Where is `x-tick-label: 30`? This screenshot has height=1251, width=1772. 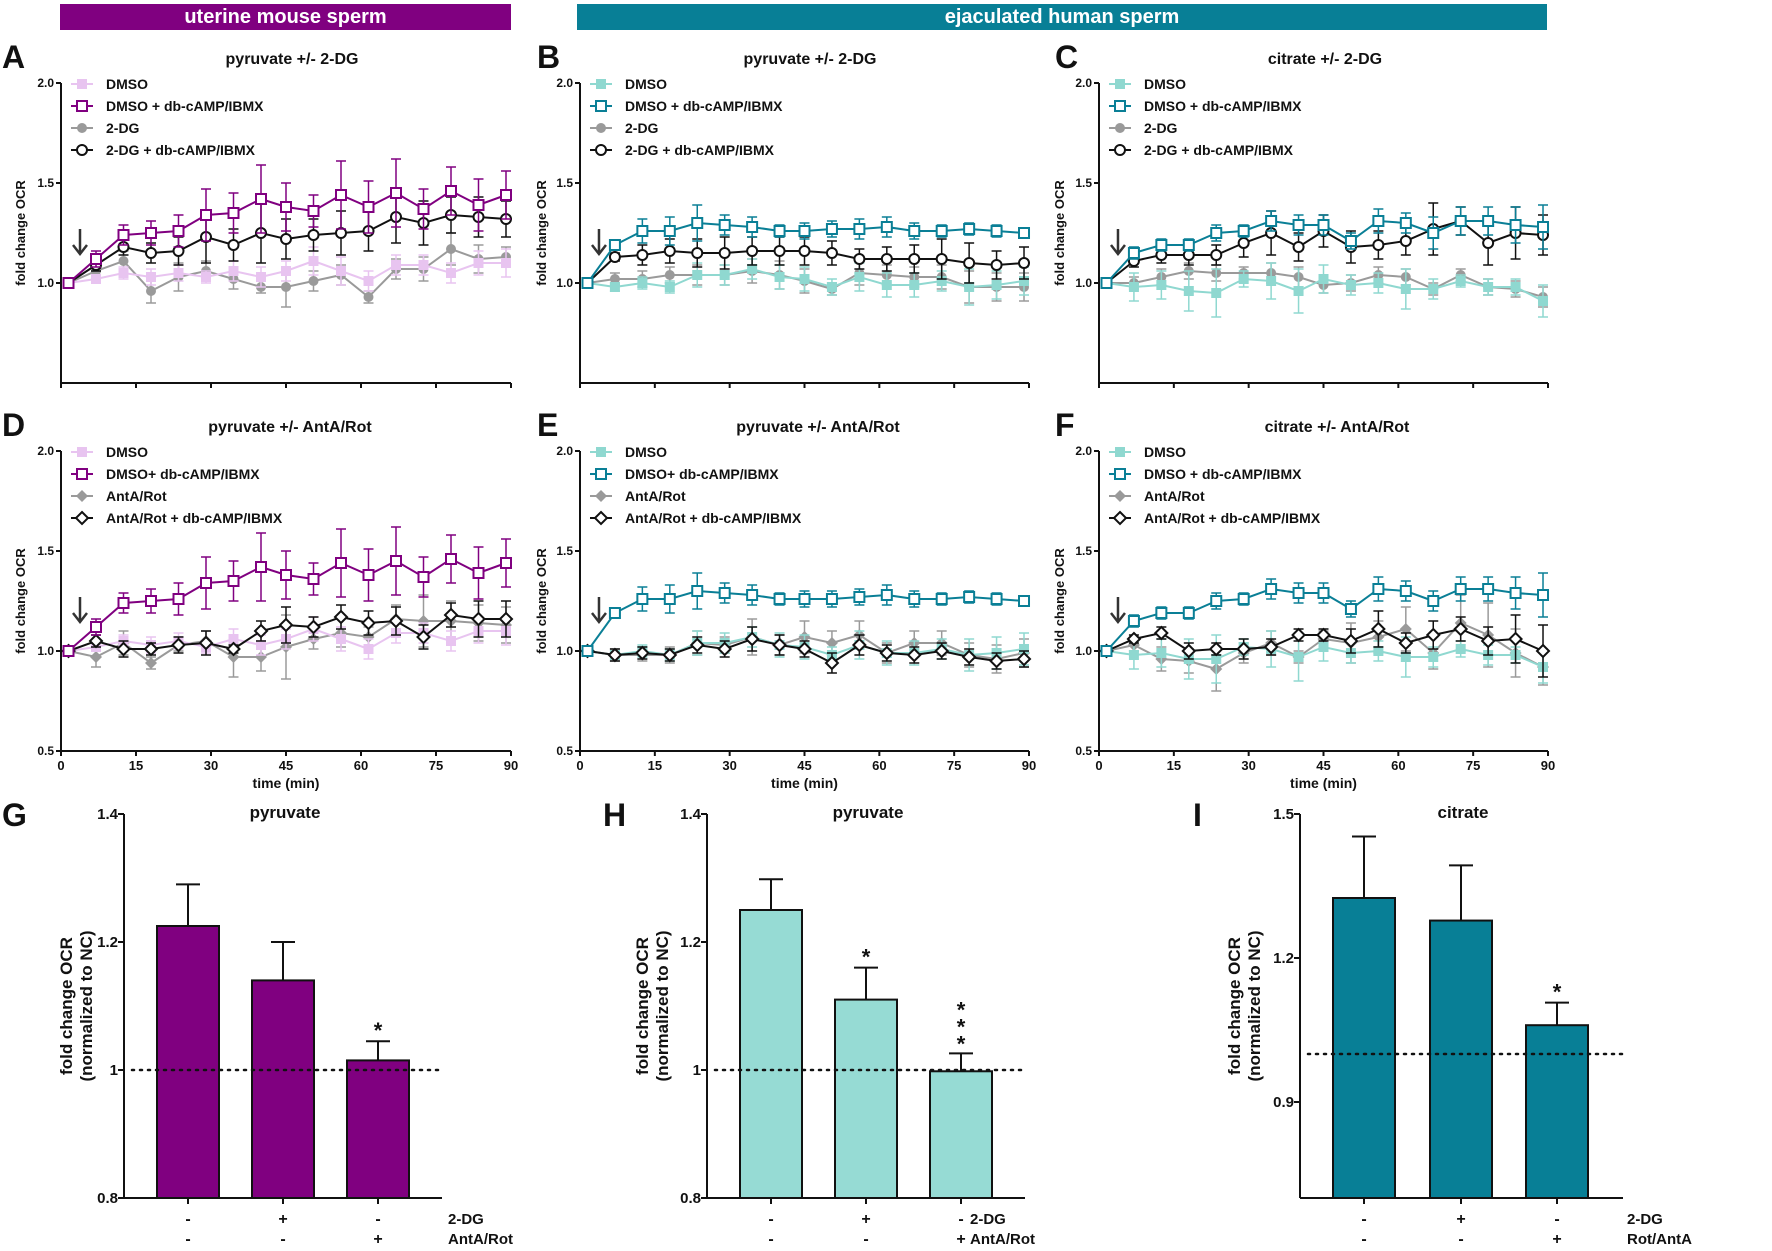 x-tick-label: 30 is located at coordinates (729, 765).